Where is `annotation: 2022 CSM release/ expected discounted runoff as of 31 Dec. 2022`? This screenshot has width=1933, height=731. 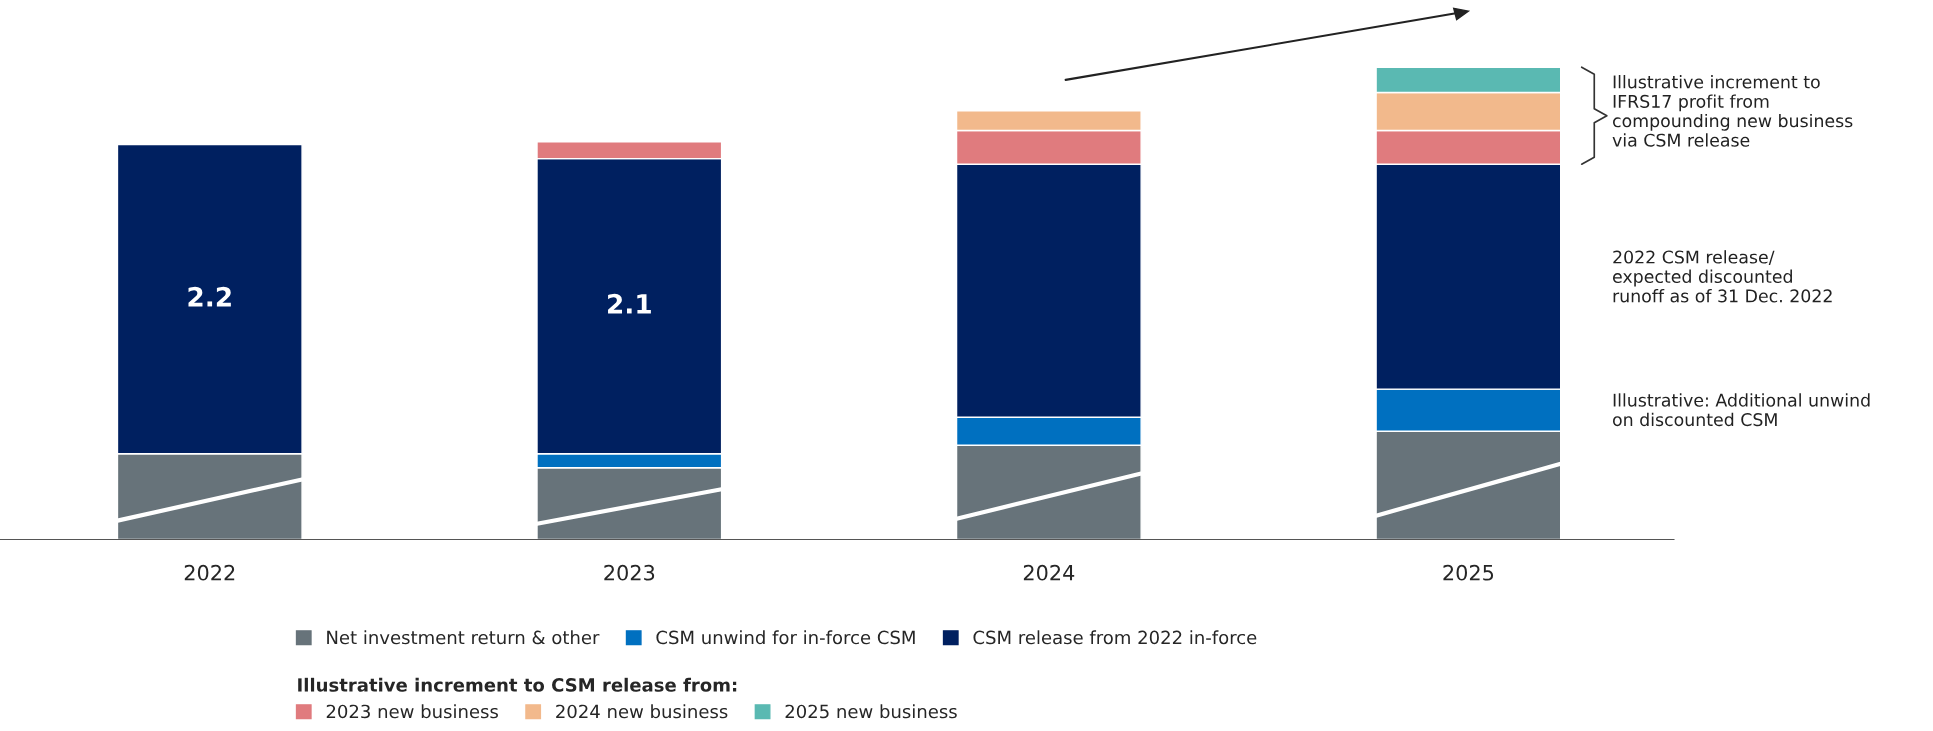 annotation: 2022 CSM release/ expected discounted runoff as of 31 Dec. 2022 is located at coordinates (1722, 276).